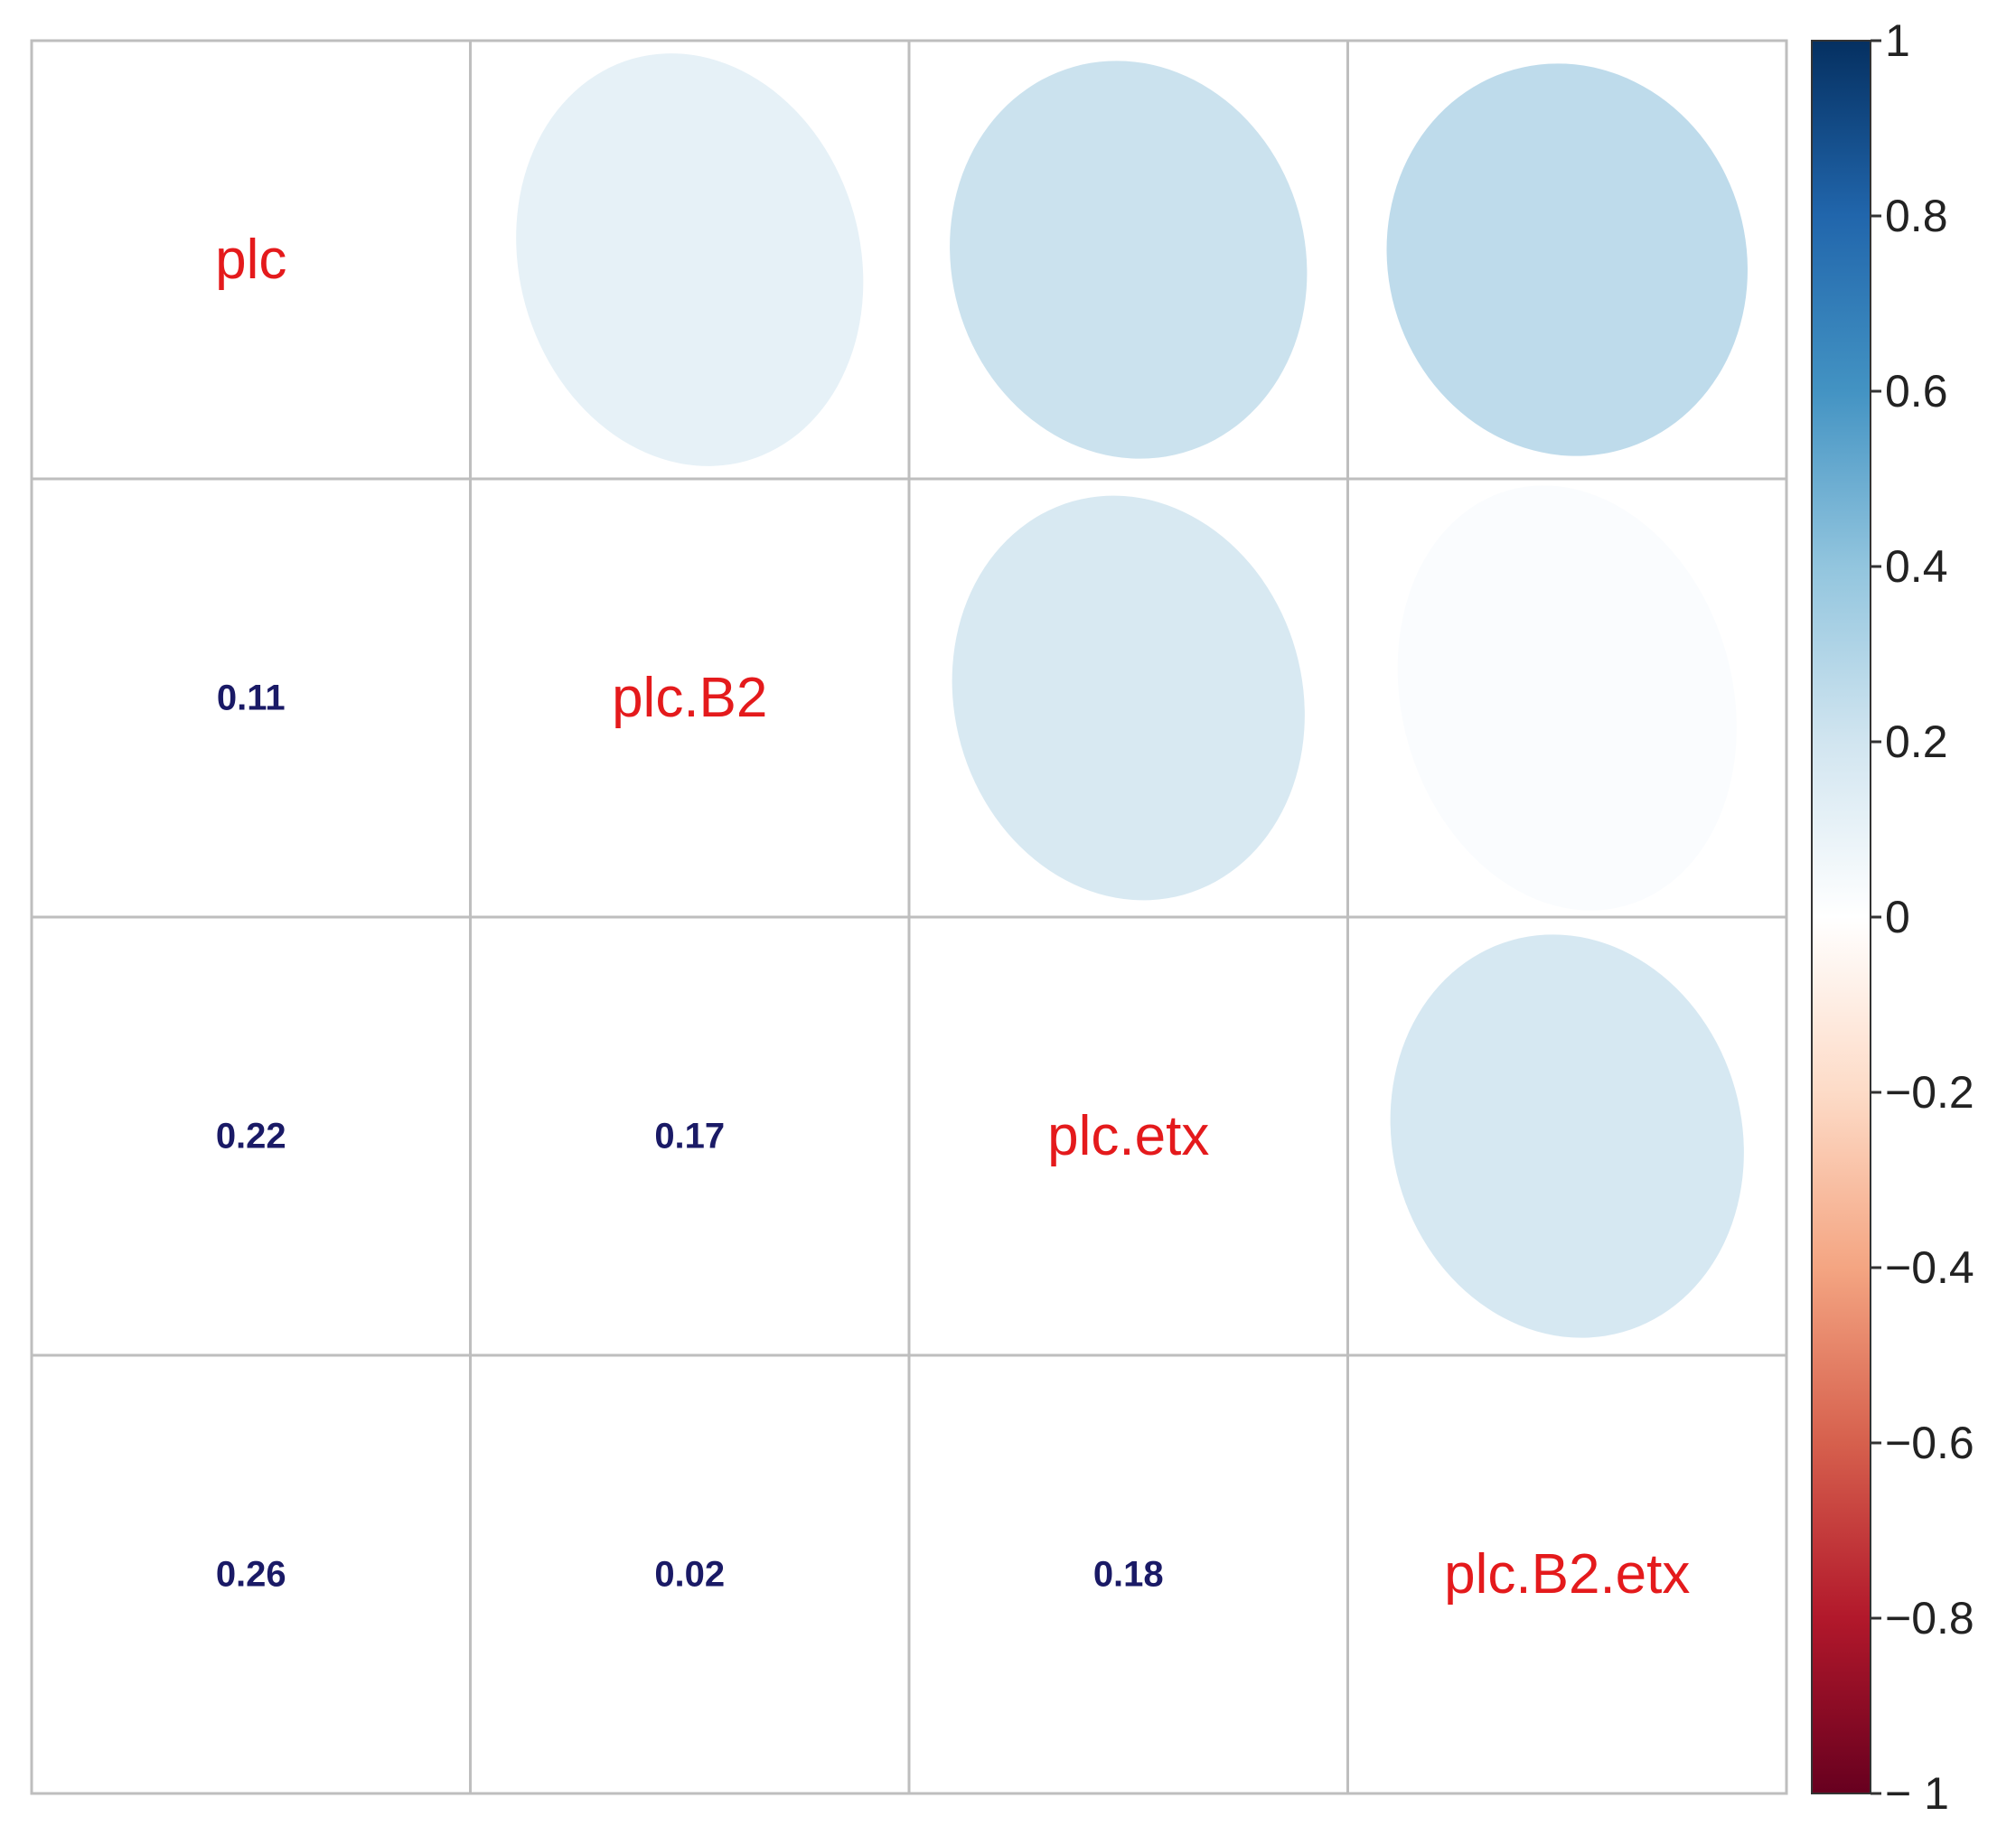 The image size is (2016, 1826). What do you see at coordinates (1929, 1618) in the screenshot?
I see `colorbar-tick-label: −0.8` at bounding box center [1929, 1618].